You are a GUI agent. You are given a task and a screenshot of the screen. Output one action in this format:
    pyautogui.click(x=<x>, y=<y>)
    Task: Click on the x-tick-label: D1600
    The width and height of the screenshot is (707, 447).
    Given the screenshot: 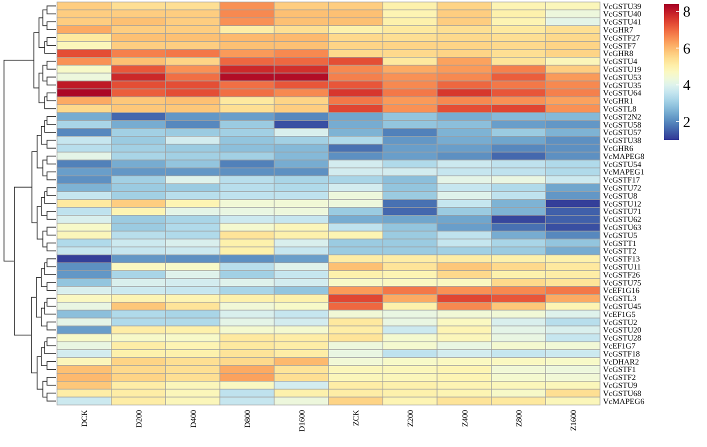 What is the action you would take?
    pyautogui.click(x=301, y=421)
    